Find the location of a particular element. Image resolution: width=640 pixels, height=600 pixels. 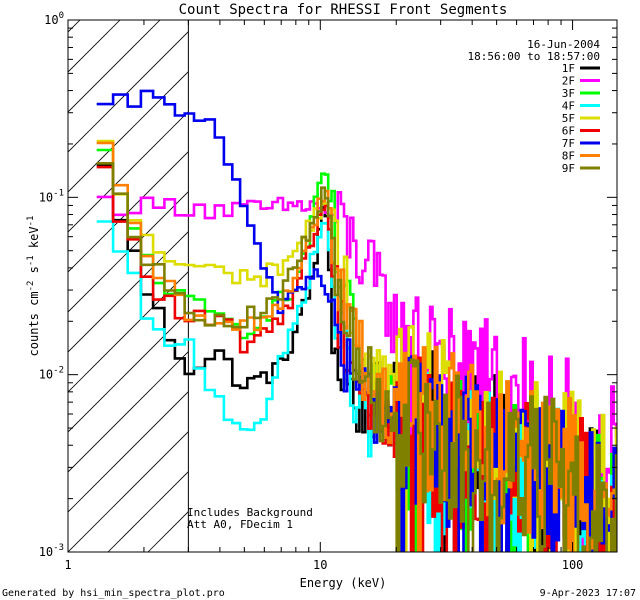

y-tick-label: 10⁻¹ is located at coordinates (51, 196).